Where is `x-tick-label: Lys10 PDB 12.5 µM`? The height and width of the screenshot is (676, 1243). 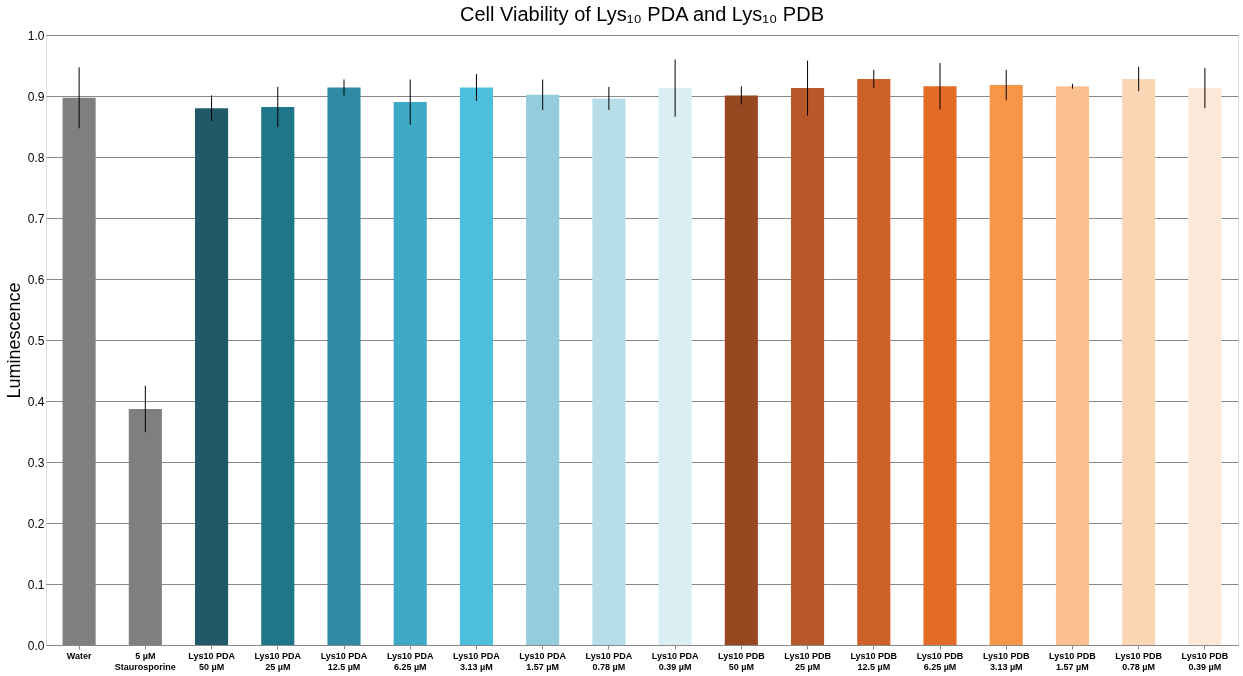
x-tick-label: Lys10 PDB 12.5 µM is located at coordinates (874, 661).